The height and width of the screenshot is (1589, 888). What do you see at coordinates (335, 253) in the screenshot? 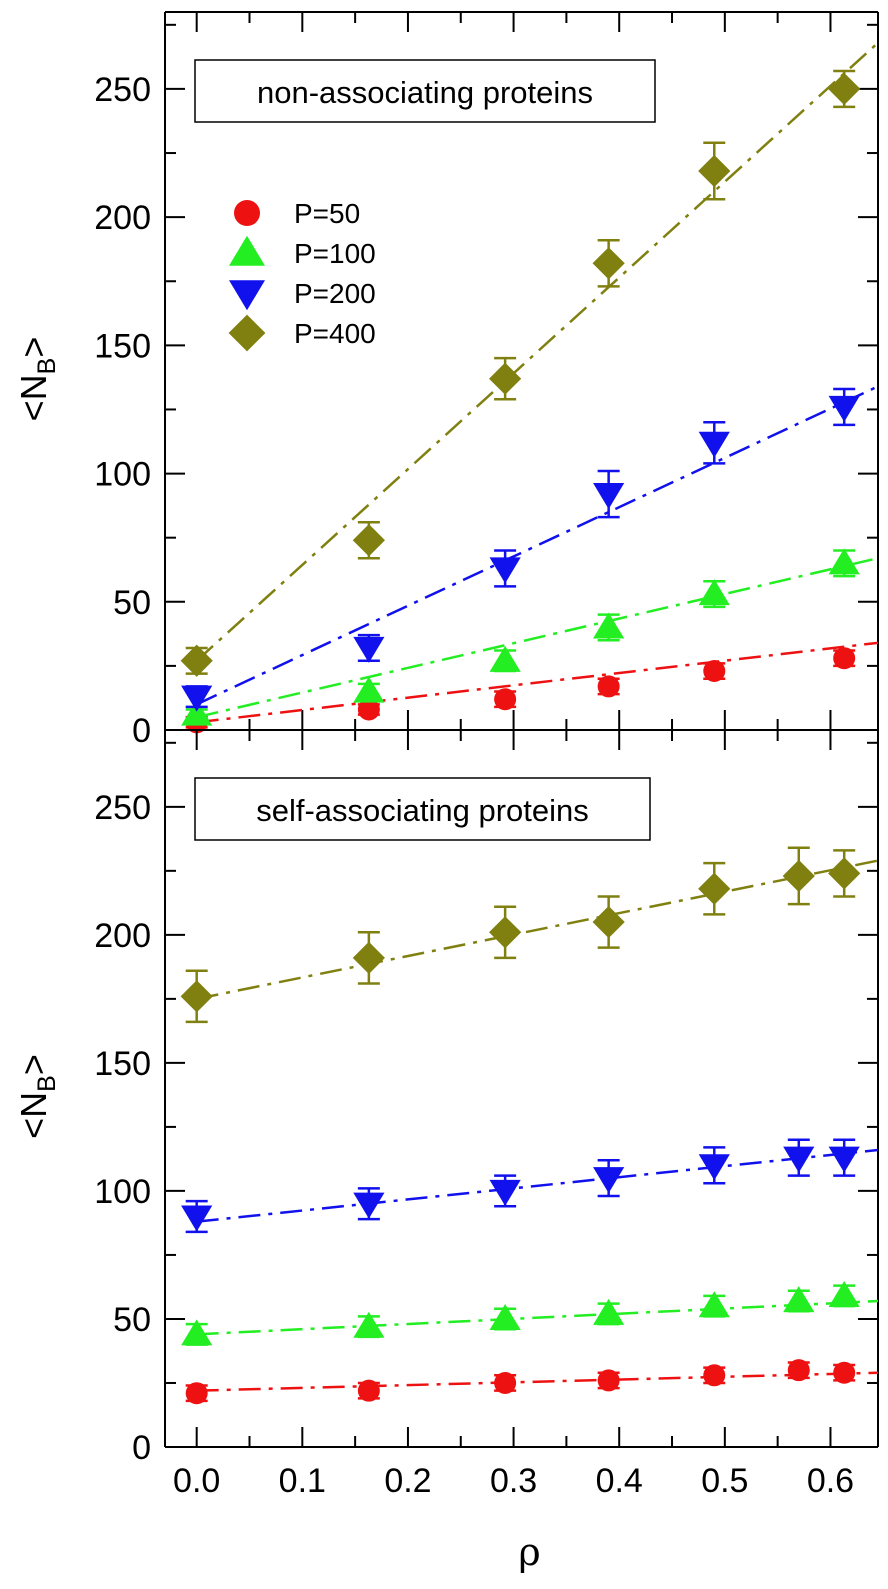
I see `legend-label: P=100` at bounding box center [335, 253].